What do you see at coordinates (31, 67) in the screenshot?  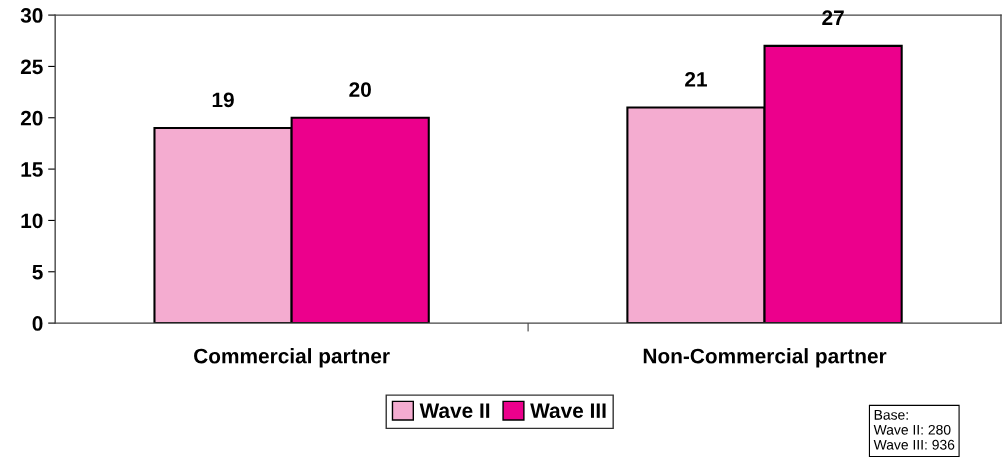 I see `y-tick-label: 25` at bounding box center [31, 67].